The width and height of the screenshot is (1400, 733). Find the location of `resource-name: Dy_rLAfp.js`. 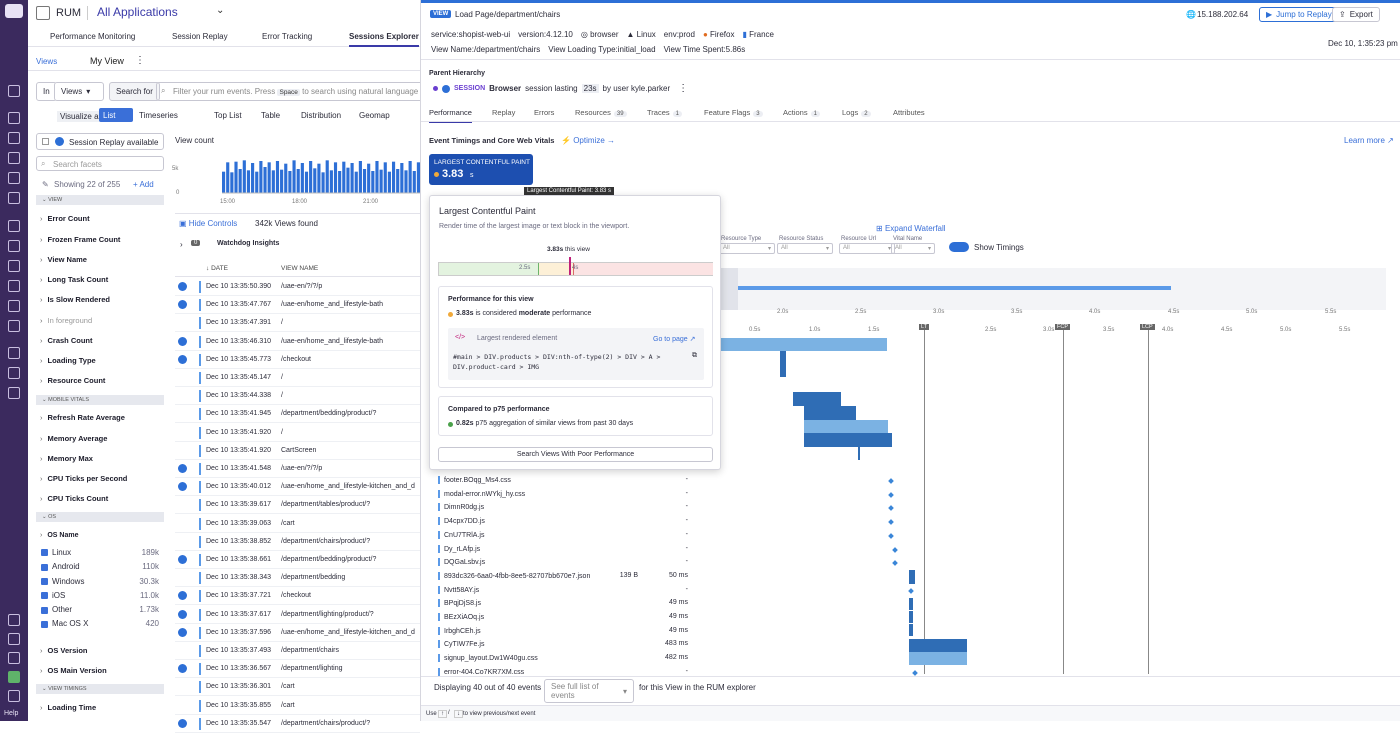

resource-name: Dy_rLAfp.js is located at coordinates (459, 549).